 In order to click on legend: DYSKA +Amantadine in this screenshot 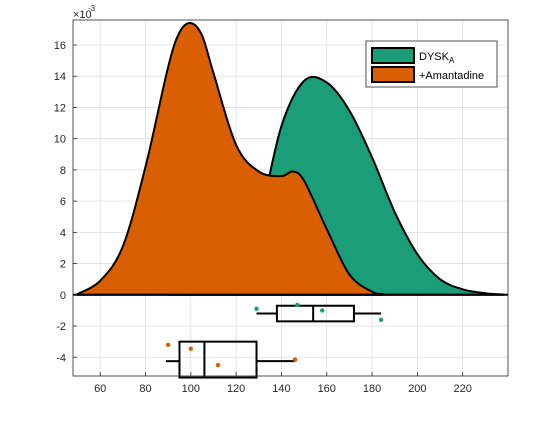, I will do `click(431, 64)`.